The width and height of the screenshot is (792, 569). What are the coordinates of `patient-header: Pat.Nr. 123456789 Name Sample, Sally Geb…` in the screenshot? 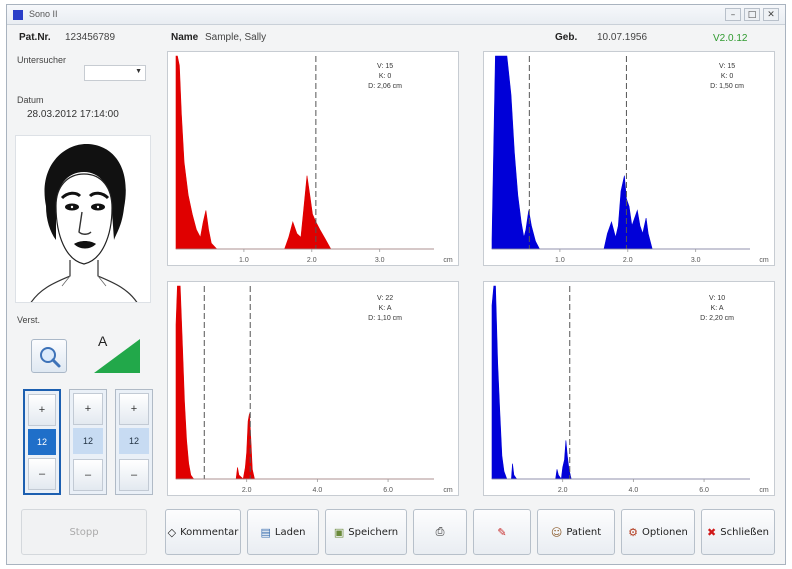 It's located at (396, 37).